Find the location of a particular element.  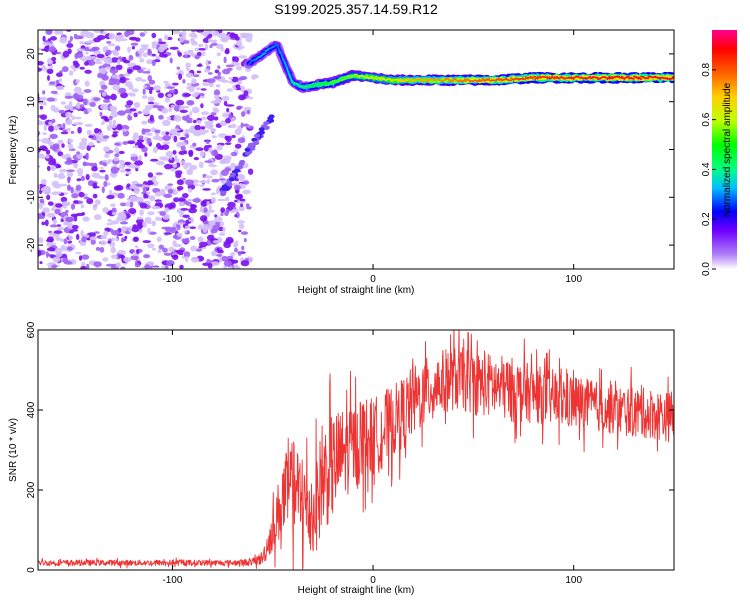

y-tick-label: -10 is located at coordinates (31, 197).